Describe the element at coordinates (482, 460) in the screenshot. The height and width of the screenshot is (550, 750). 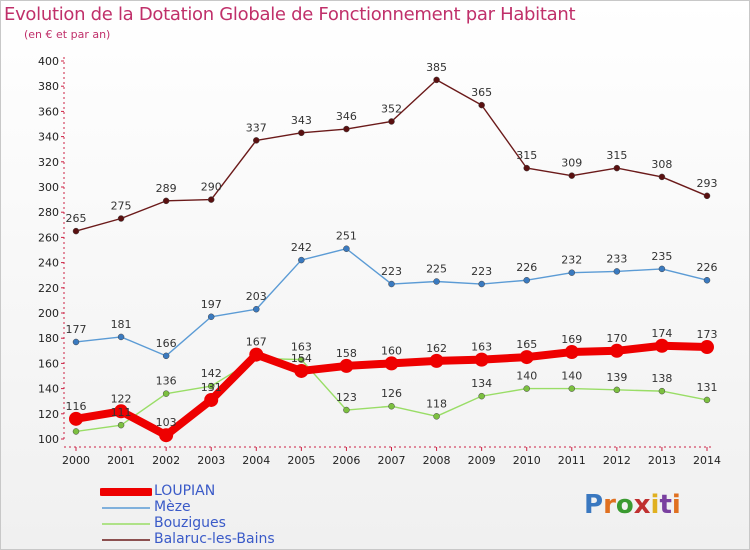
I see `x-tick-label: 2009` at that location.